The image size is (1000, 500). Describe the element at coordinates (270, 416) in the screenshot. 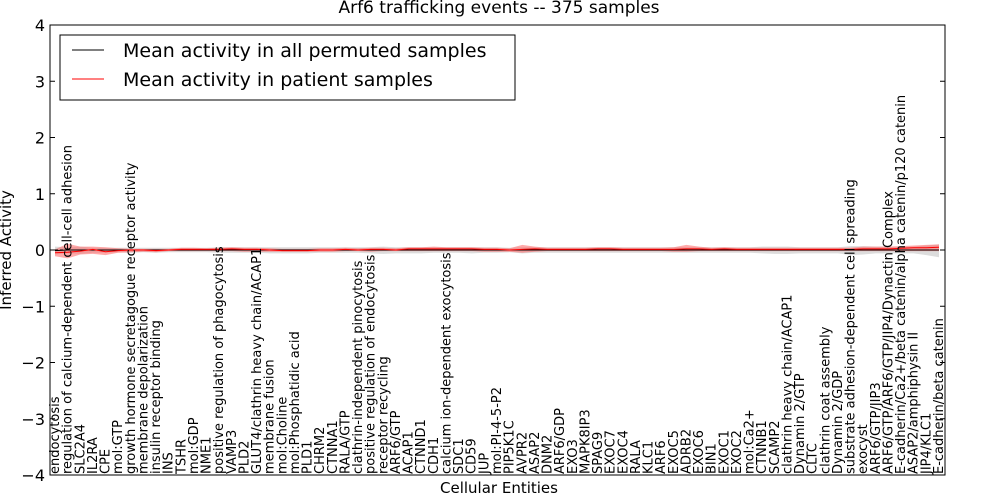

I see `x-tick-label: membrane fusion` at that location.